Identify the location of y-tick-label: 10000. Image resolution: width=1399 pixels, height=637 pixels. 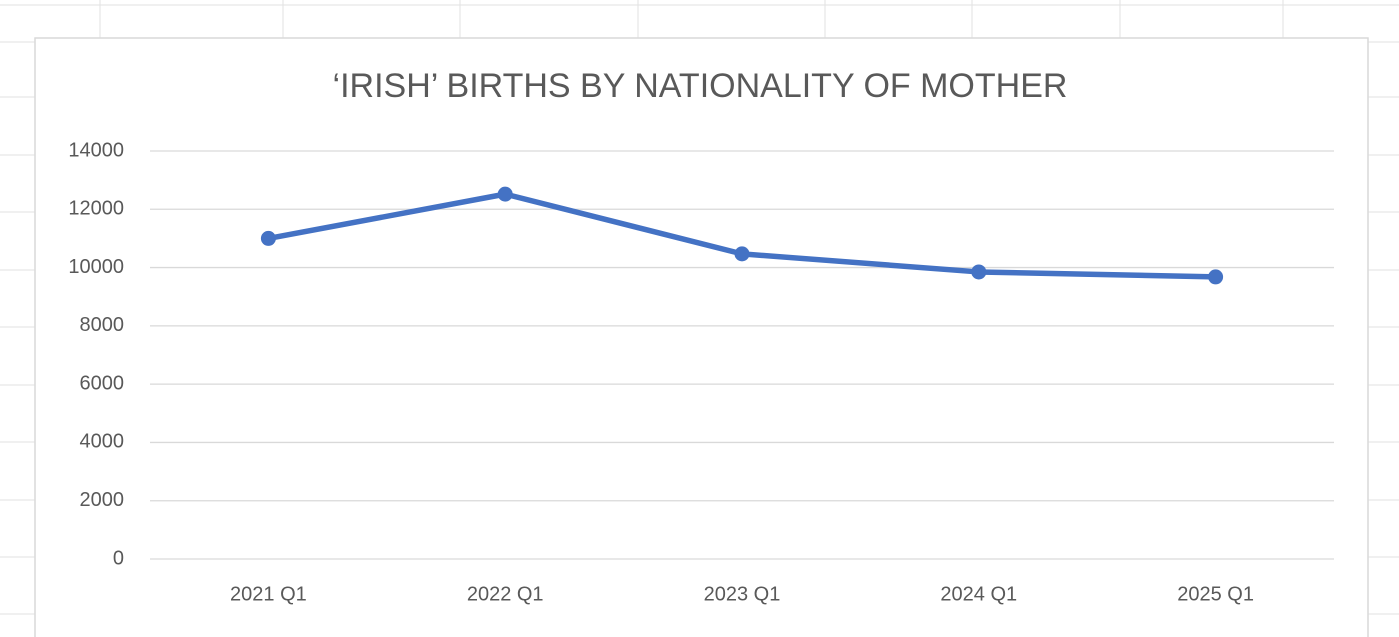
(96, 267).